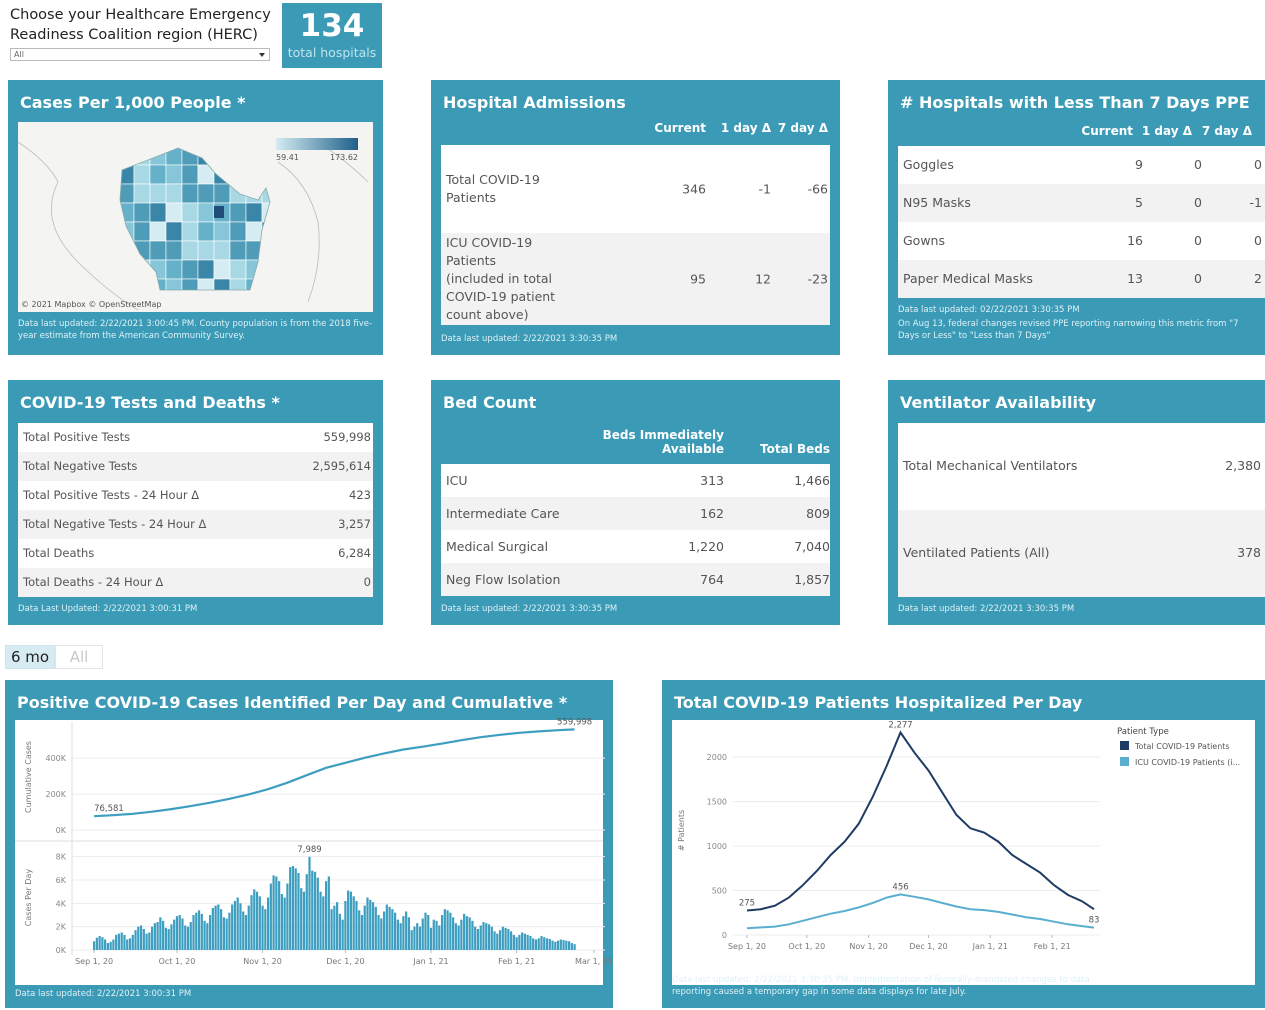 This screenshot has width=1265, height=1010. What do you see at coordinates (1143, 732) in the screenshot?
I see `legend-title: Patient Type` at bounding box center [1143, 732].